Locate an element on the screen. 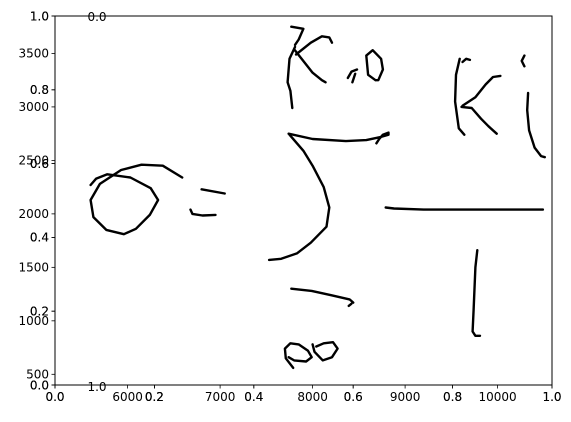 This screenshot has height=422, width=571. axes2-xtick-4-label: 0.8 is located at coordinates (452, 397).